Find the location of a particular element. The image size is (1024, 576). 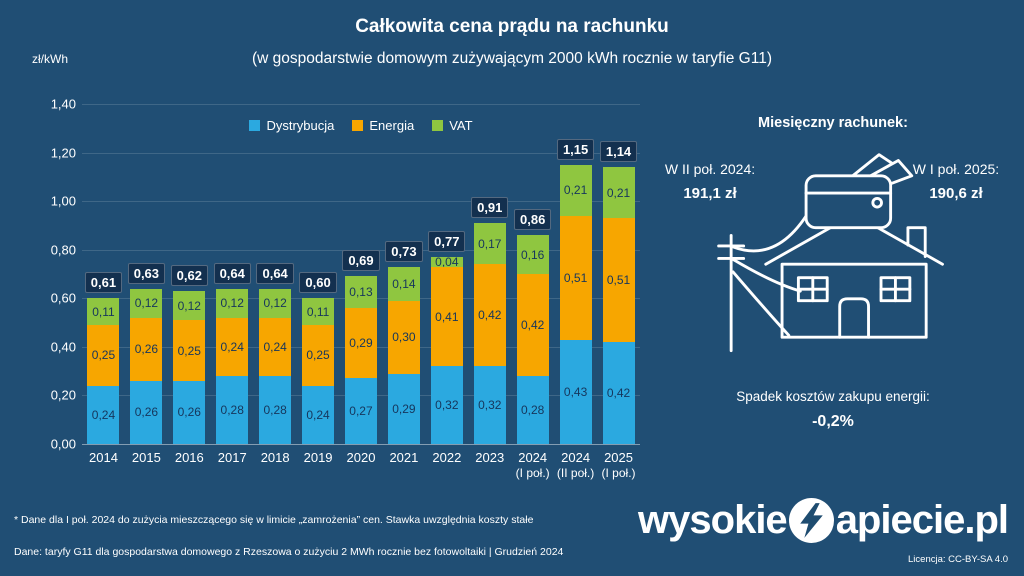

bar-column: 1,14 0,21 0,51 0,42 is located at coordinates (618, 292).